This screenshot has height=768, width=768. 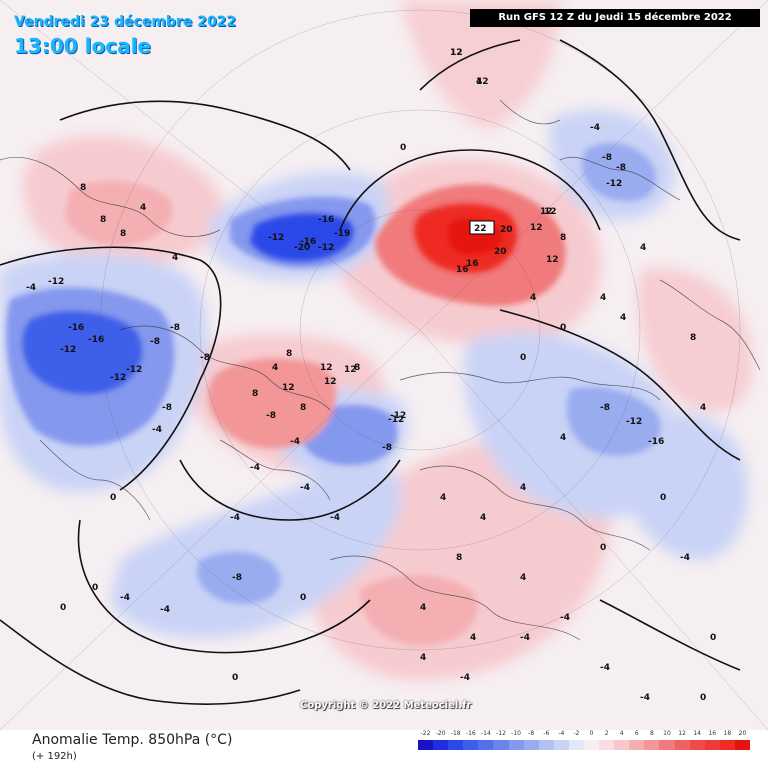 What do you see at coordinates (516, 733) in the screenshot?
I see `legend-tick-label: -10` at bounding box center [516, 733].